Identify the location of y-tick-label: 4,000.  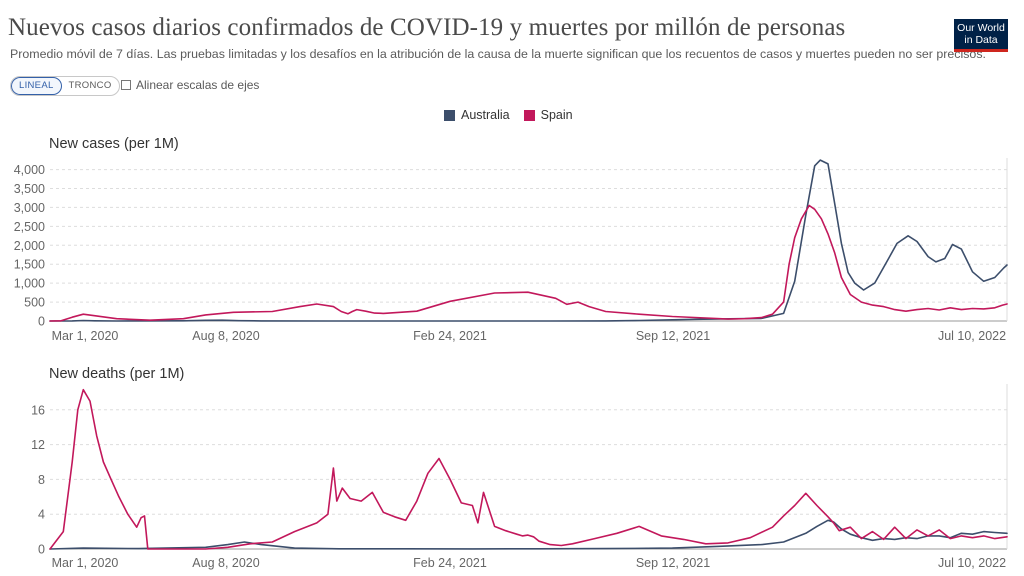
(29, 170).